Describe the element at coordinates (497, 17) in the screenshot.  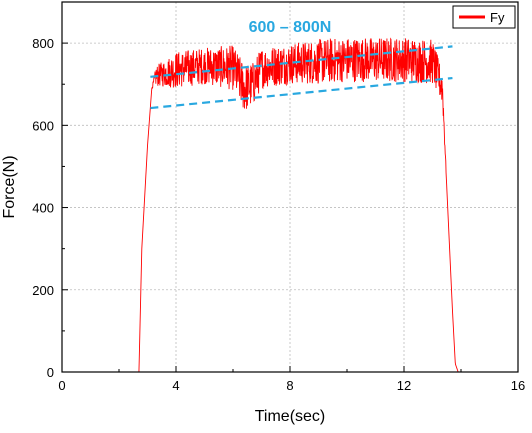
I see `legend-label-fy: Fy` at that location.